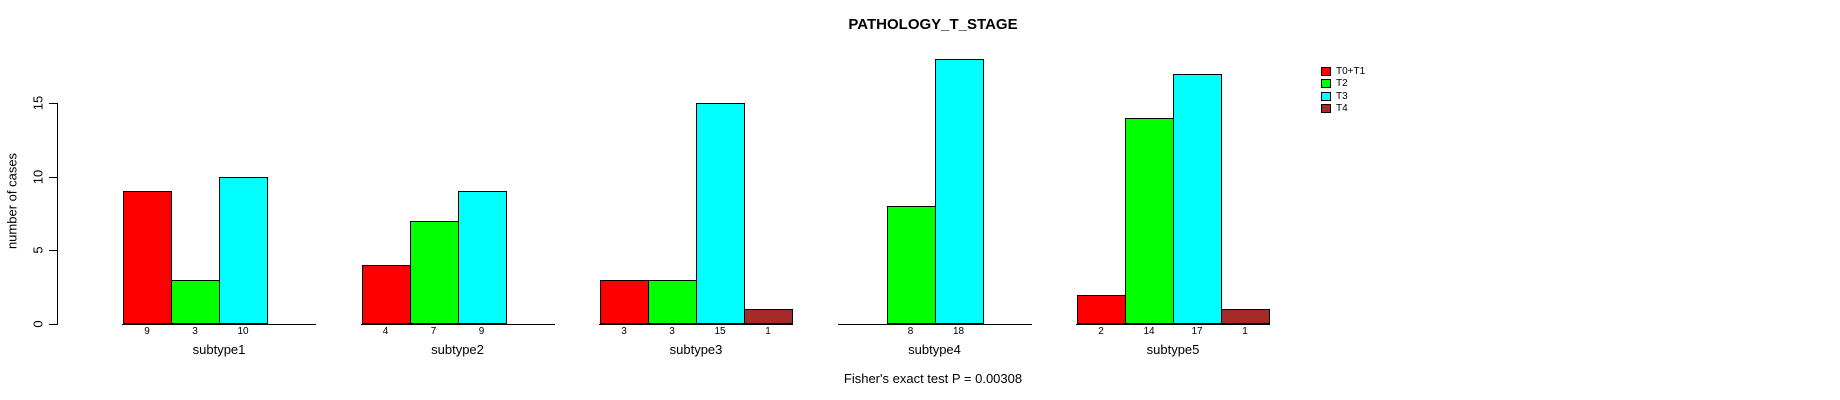 The width and height of the screenshot is (1840, 400). I want to click on legend-label-t0-t1: T0+T1, so click(1351, 71).